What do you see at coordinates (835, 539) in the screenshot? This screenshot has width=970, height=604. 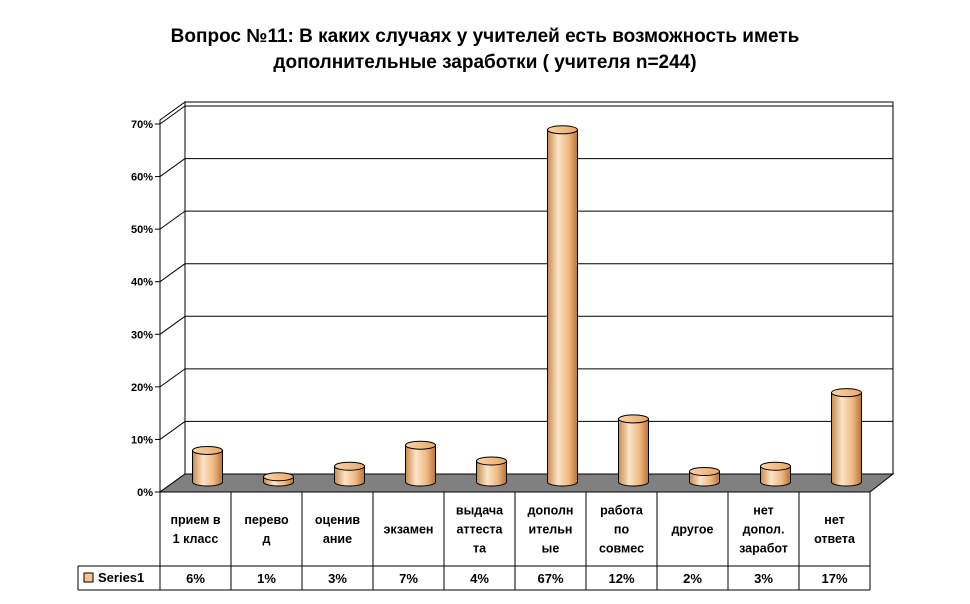 I see `x-category-label: ответа` at bounding box center [835, 539].